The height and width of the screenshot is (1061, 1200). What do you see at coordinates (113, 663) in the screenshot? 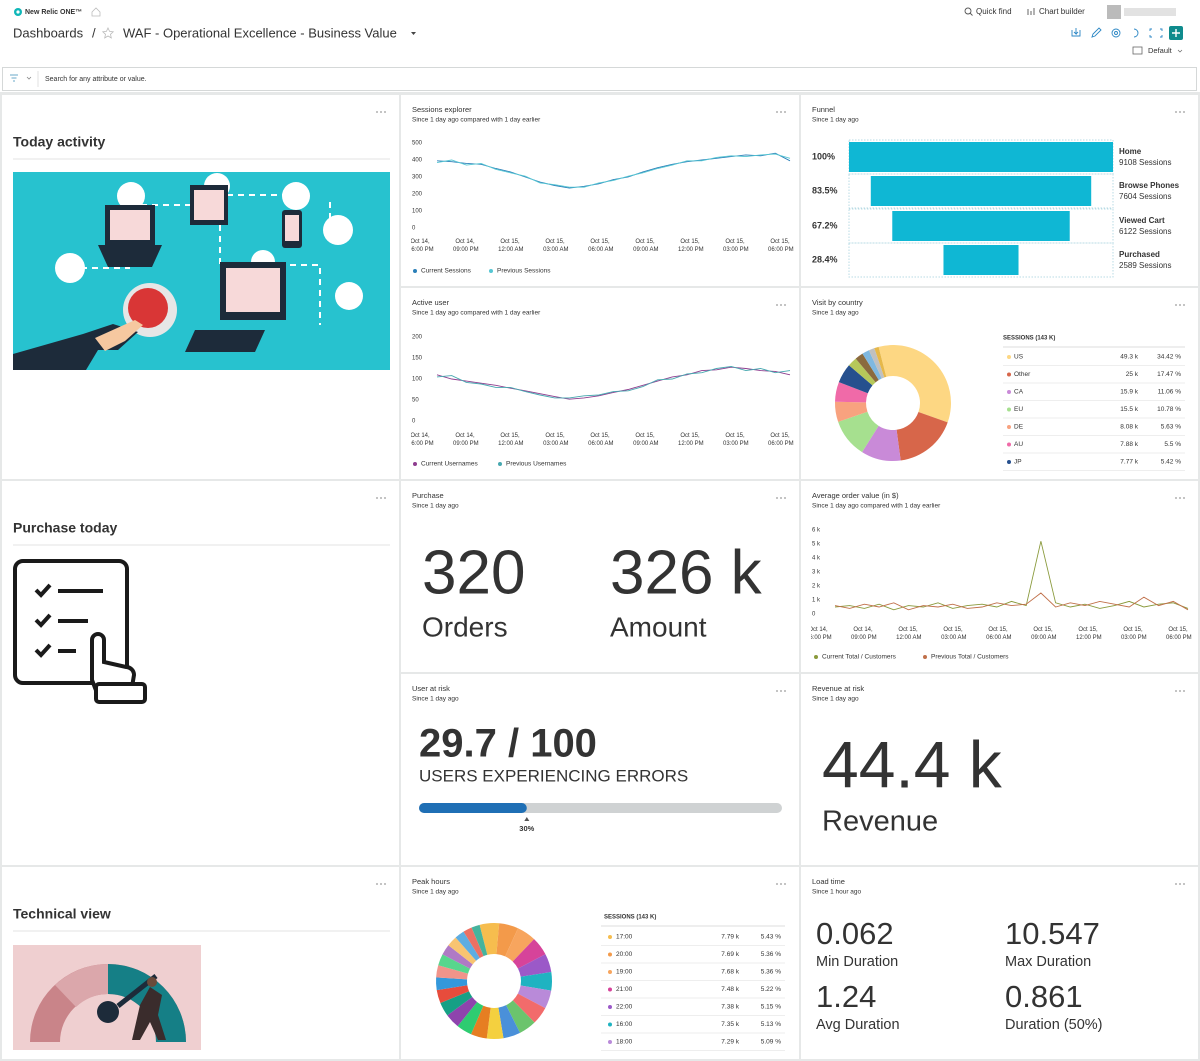
I see `pointing-hand` at bounding box center [113, 663].